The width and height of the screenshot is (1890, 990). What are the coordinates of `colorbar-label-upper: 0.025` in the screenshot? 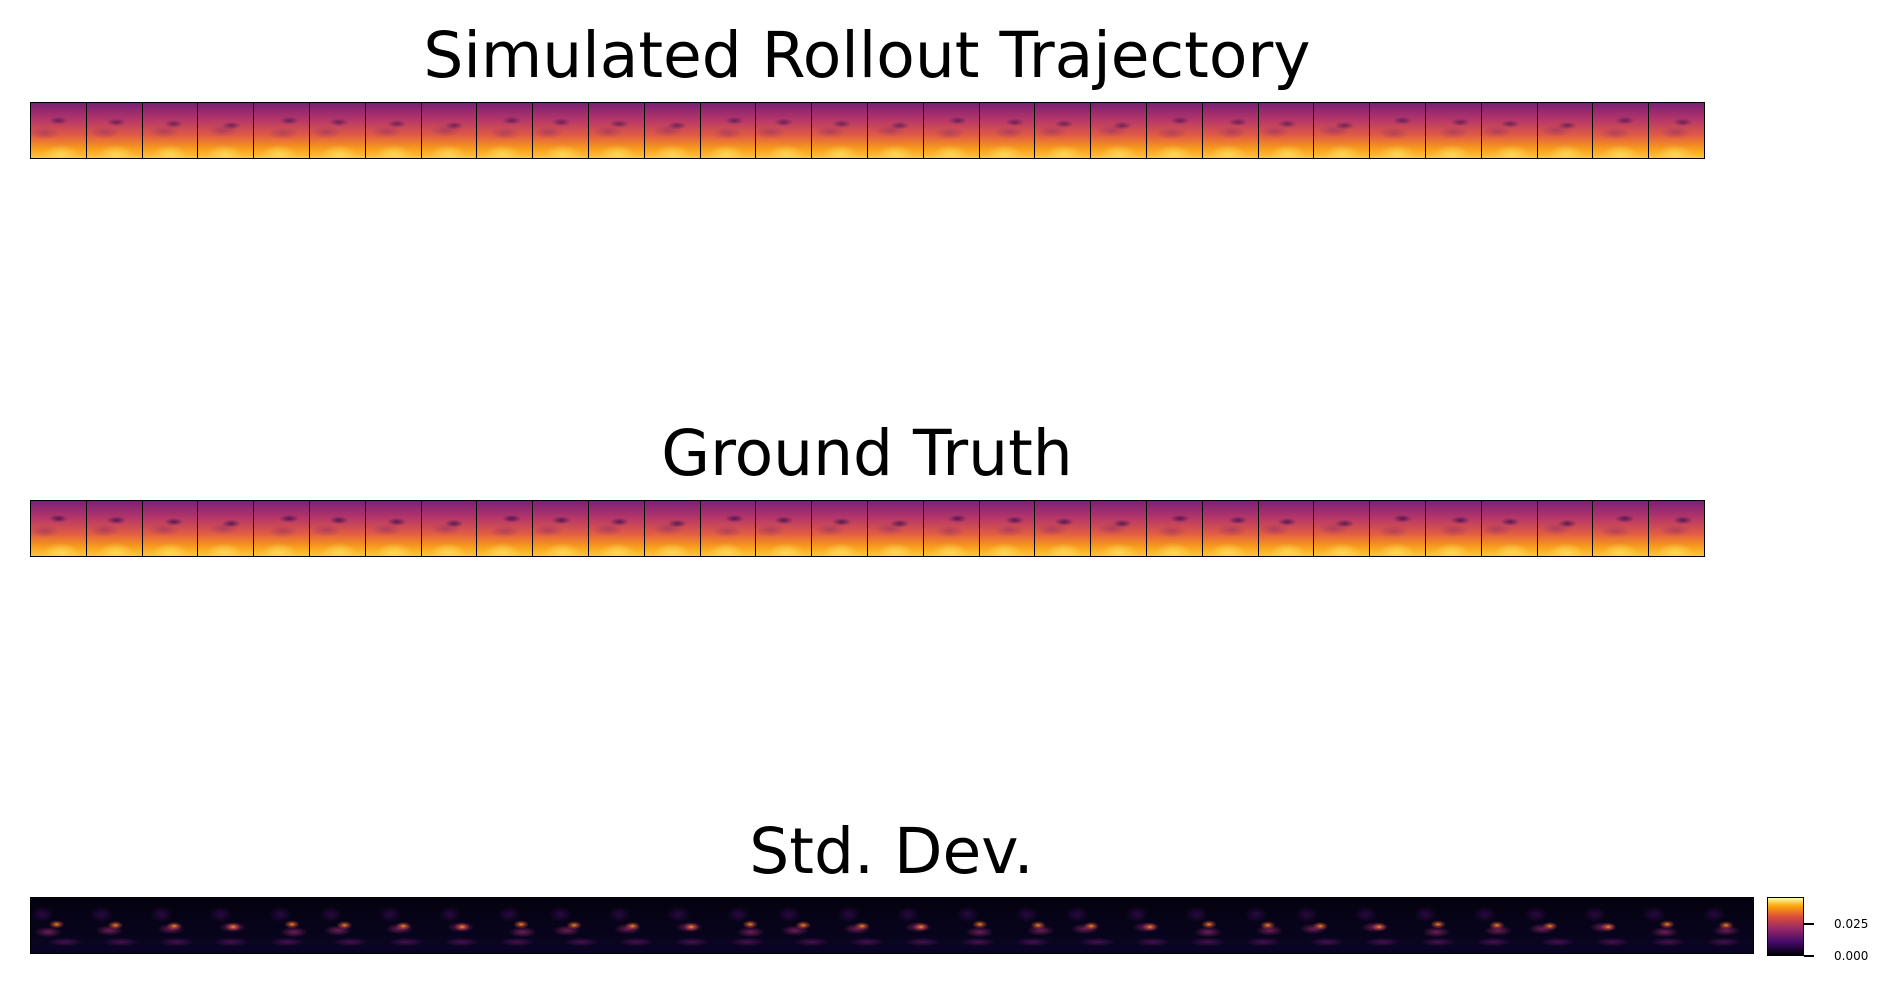 It's located at (1851, 924).